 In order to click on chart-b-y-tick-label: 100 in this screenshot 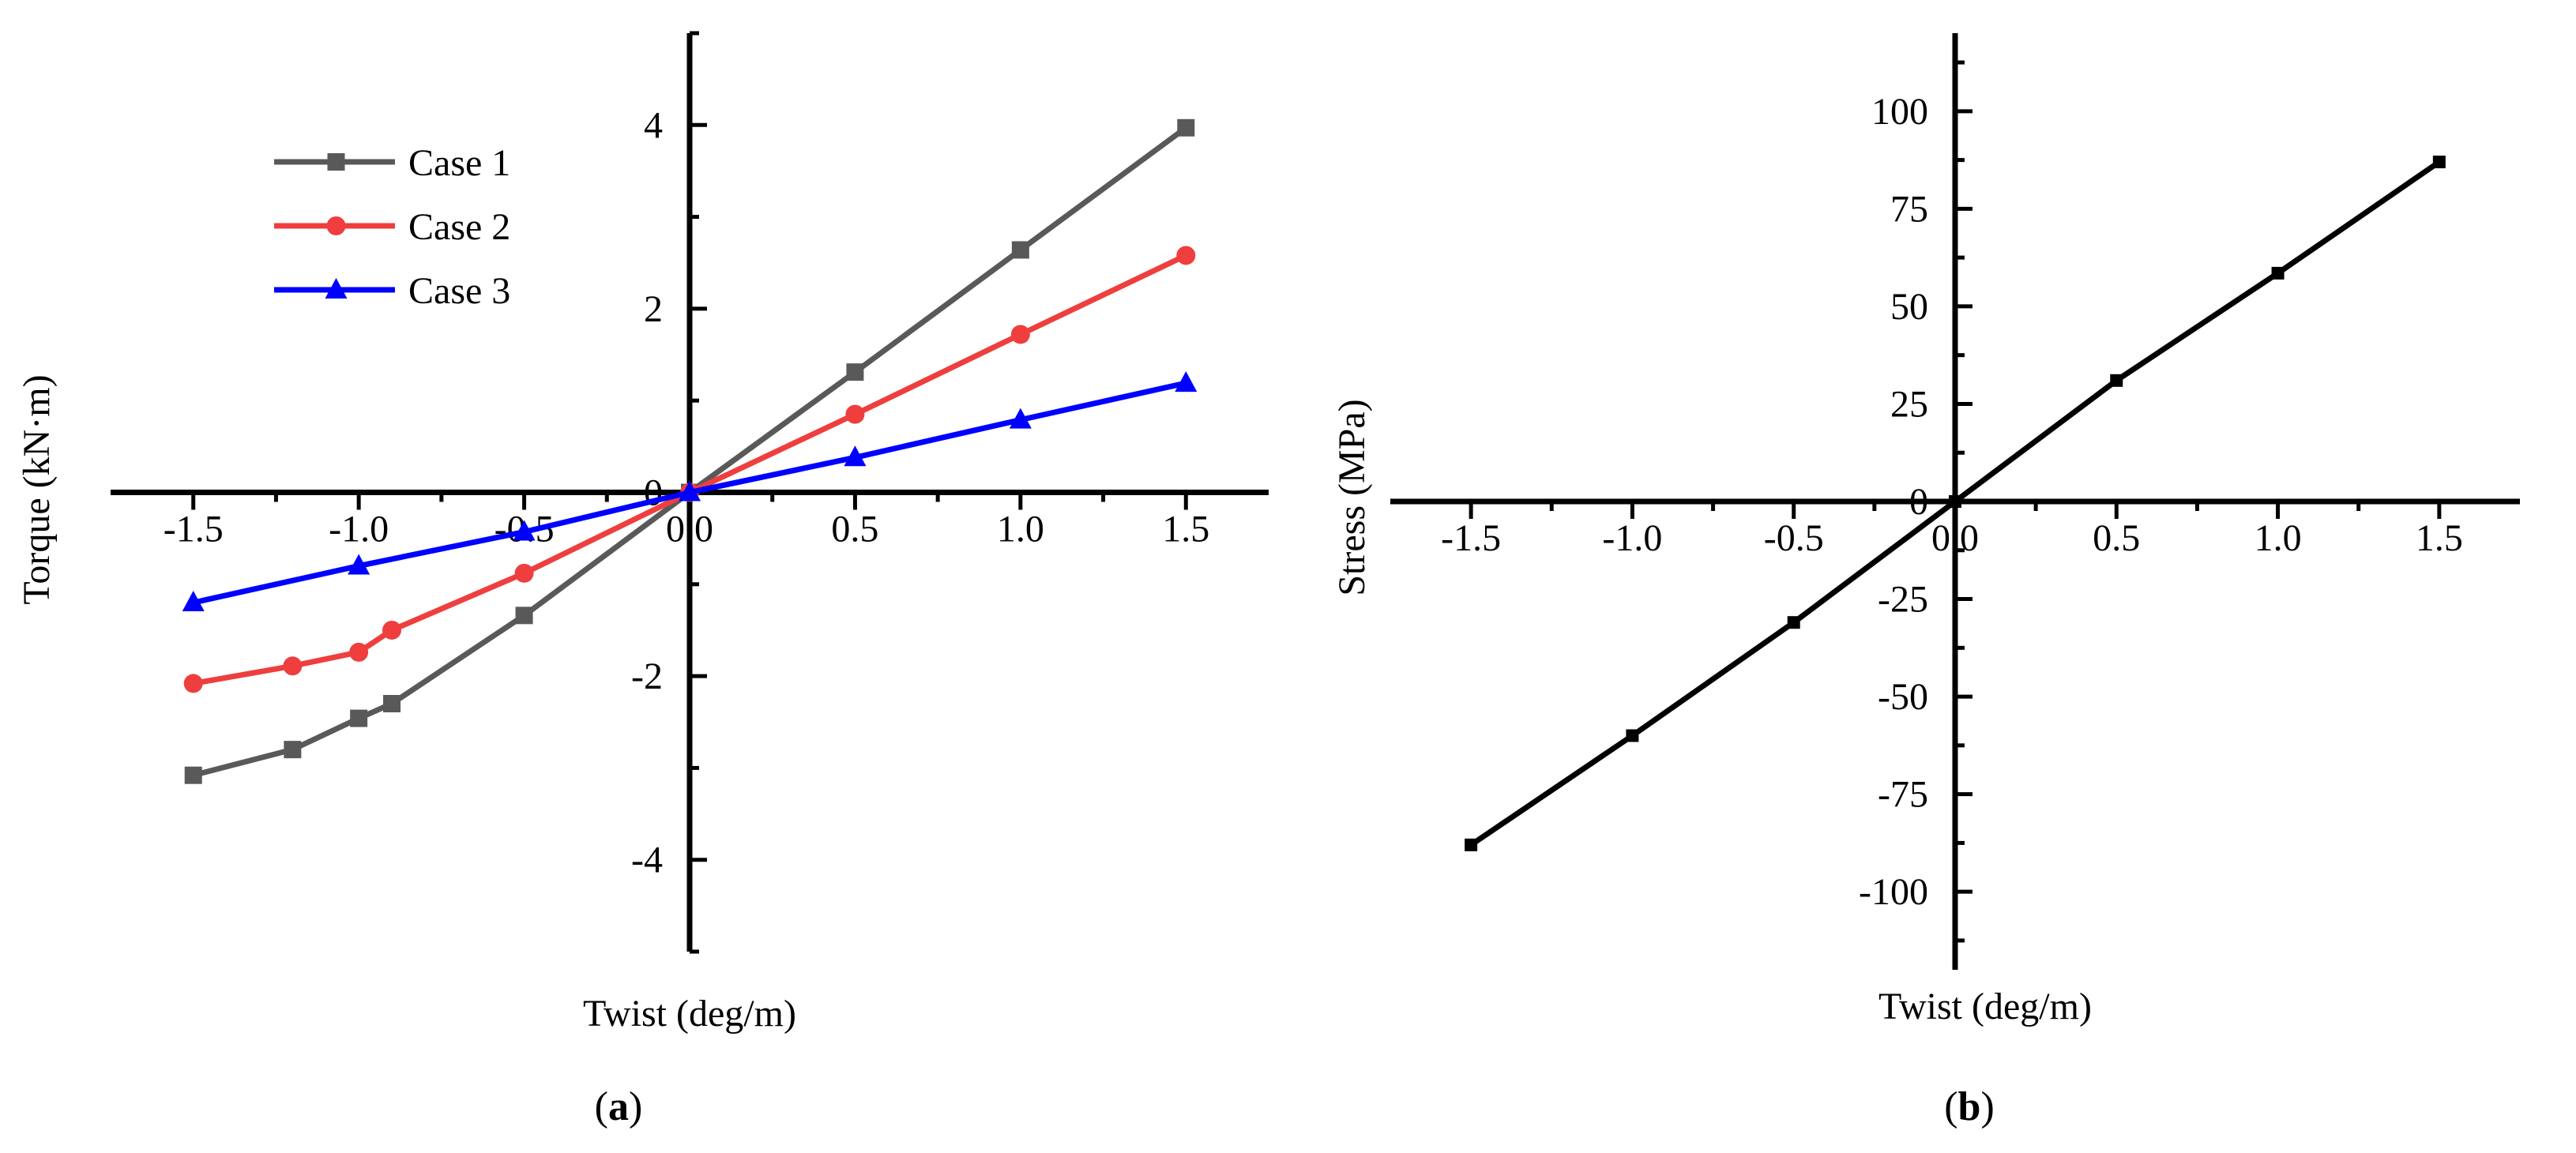, I will do `click(1900, 112)`.